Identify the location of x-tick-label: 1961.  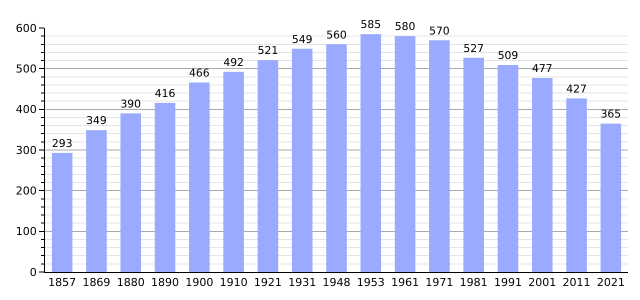
(405, 283).